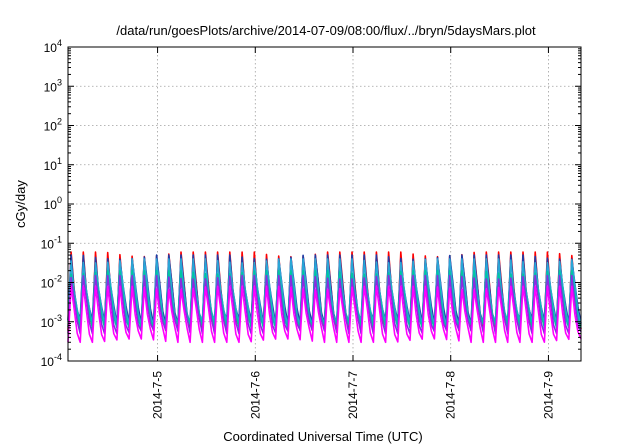 Image resolution: width=640 pixels, height=448 pixels. I want to click on y-axis-label: cGy/day, so click(20, 204).